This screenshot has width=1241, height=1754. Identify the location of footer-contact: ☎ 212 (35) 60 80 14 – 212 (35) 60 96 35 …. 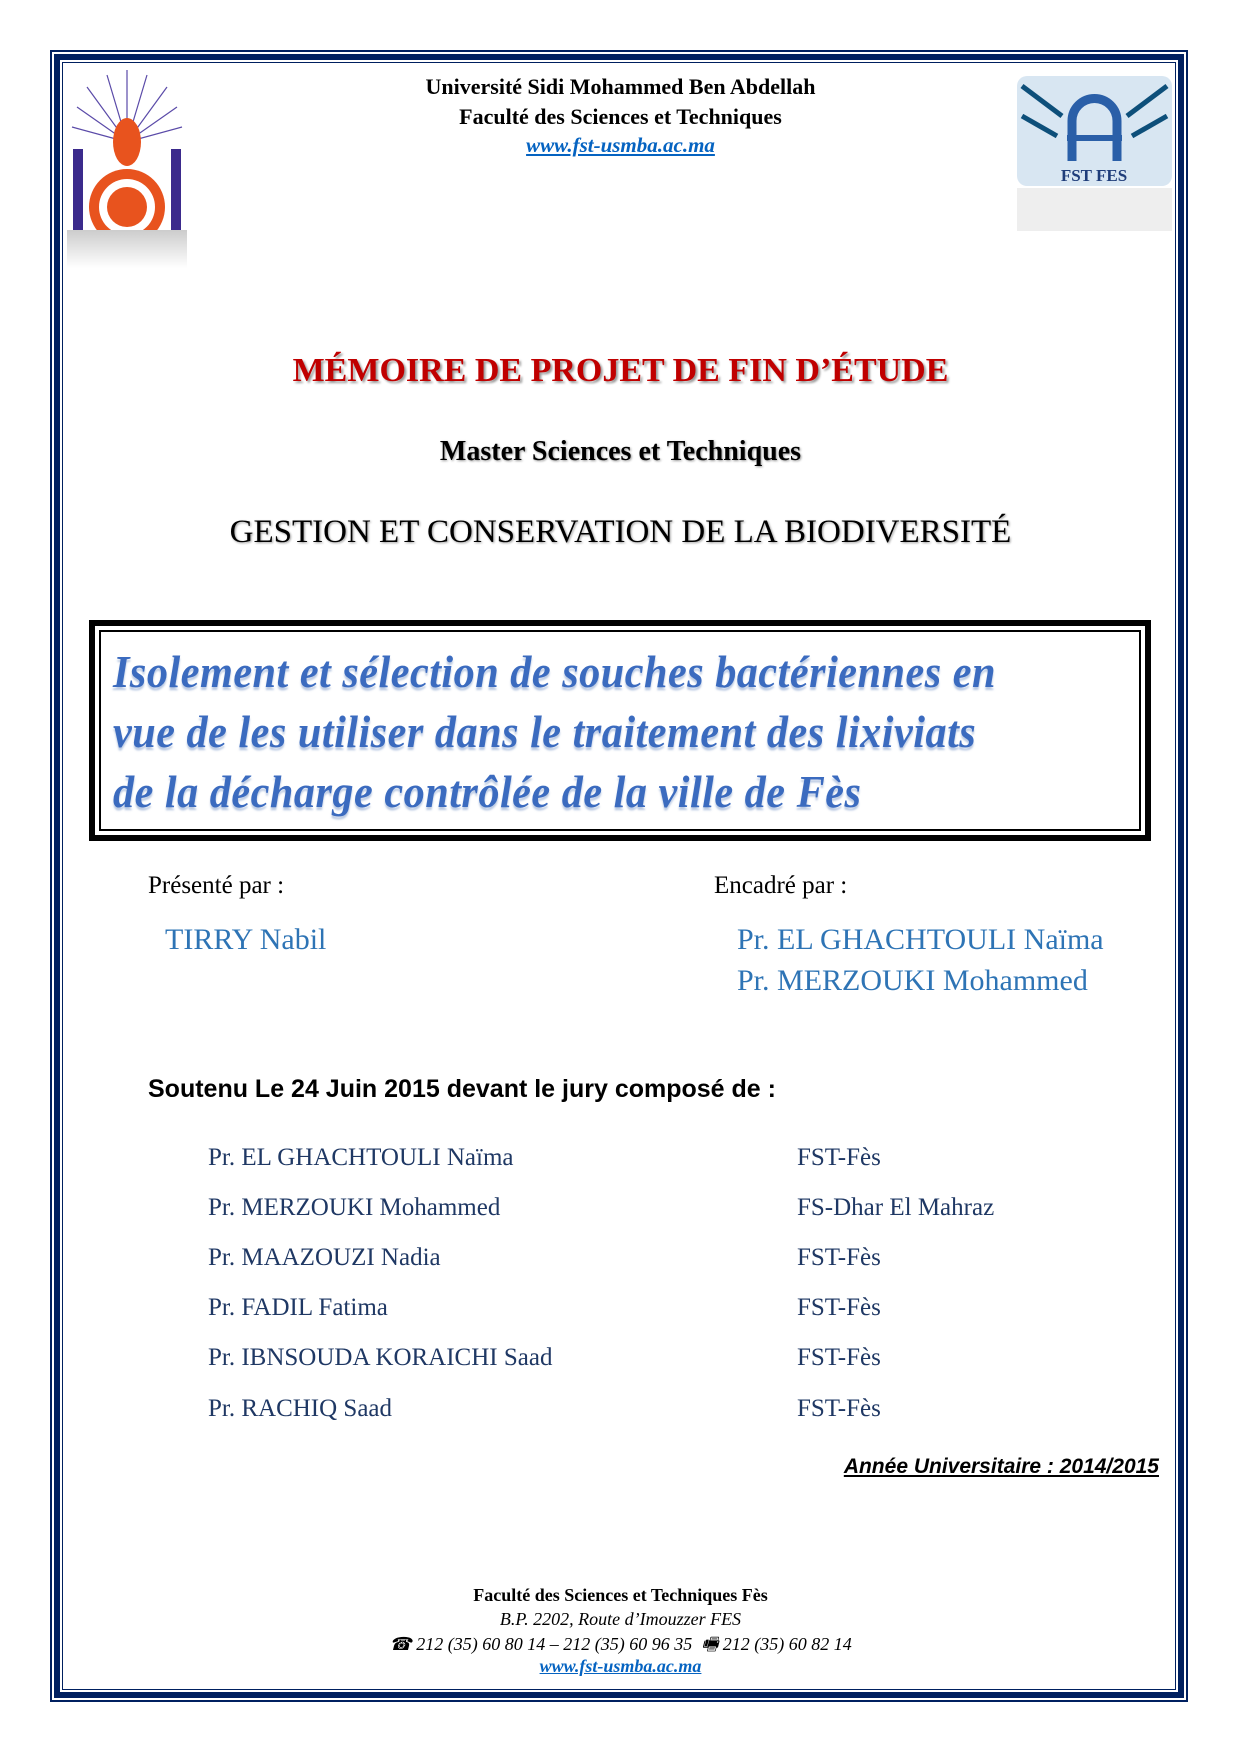
(620, 1647).